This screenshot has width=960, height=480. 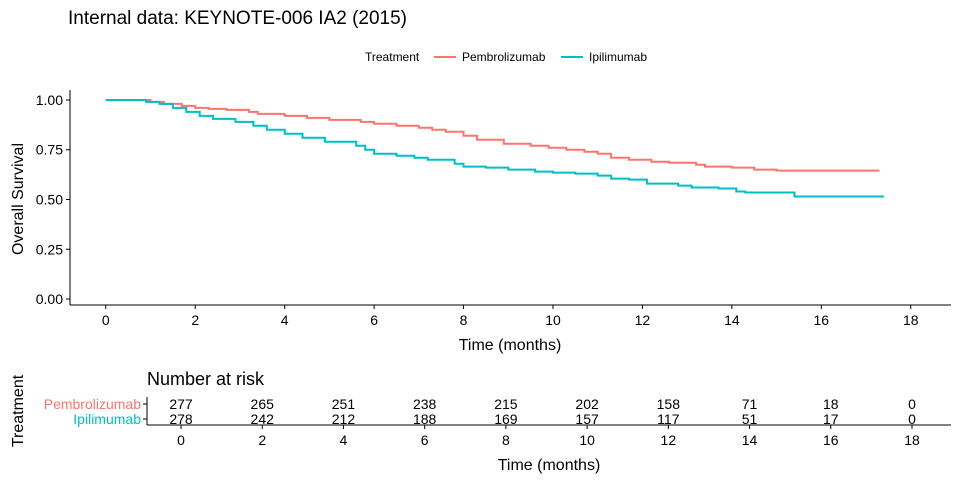 What do you see at coordinates (18, 199) in the screenshot?
I see `y-axis-label: Overall Survival` at bounding box center [18, 199].